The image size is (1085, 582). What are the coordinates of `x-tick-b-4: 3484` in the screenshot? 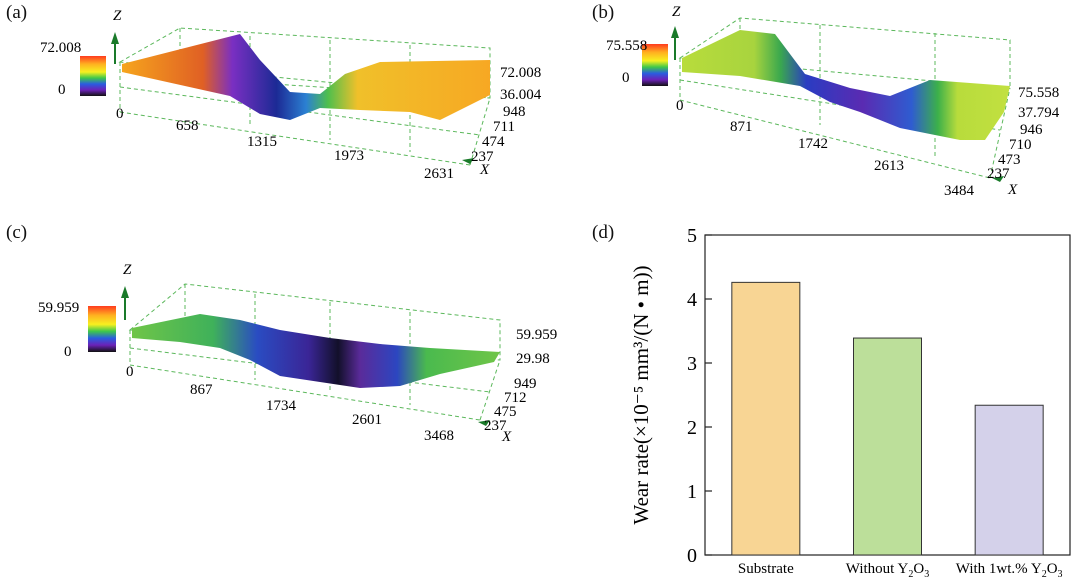 It's located at (959, 191).